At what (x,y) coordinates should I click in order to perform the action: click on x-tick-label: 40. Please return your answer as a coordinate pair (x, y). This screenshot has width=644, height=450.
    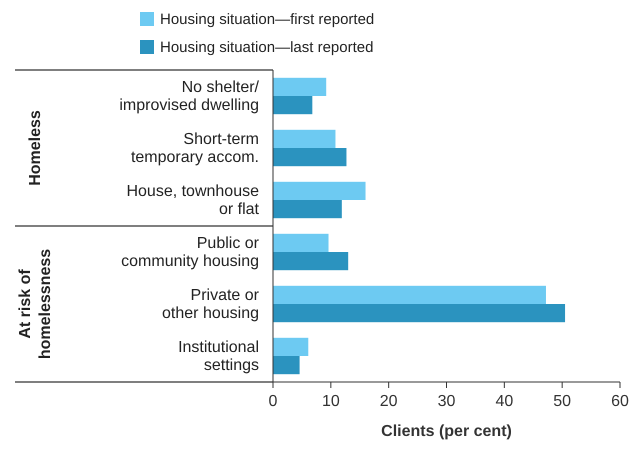
    Looking at the image, I should click on (504, 401).